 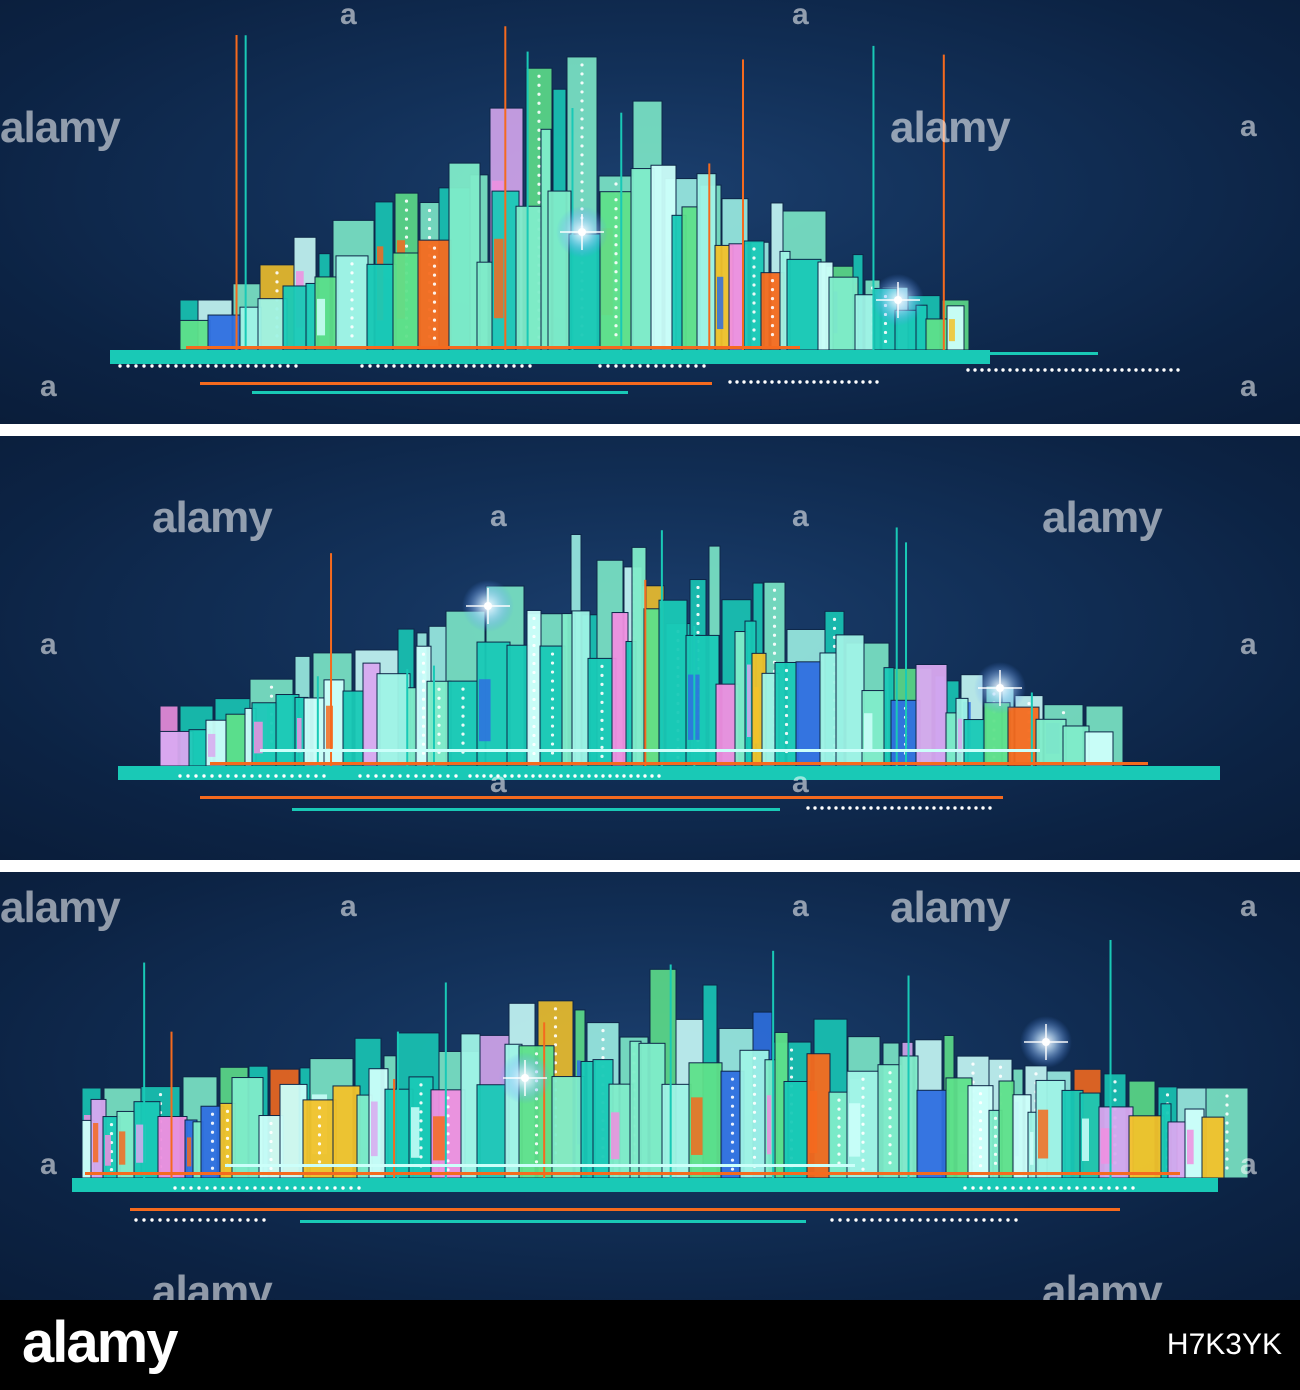 I want to click on stock-footer-bar: alamy H7K3YK, so click(x=650, y=1345).